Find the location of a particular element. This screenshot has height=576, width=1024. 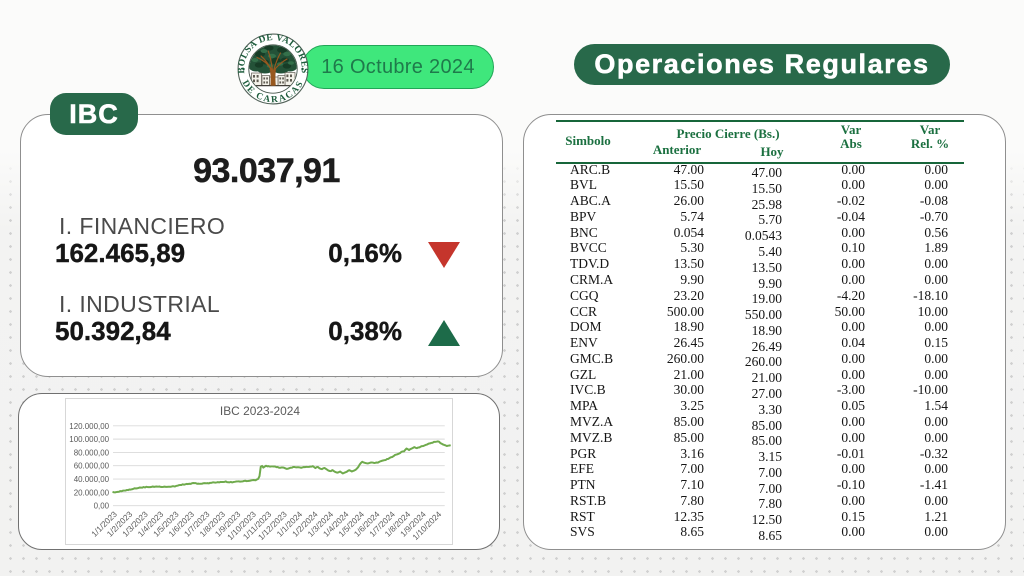

svg-text: 120.000,00 is located at coordinates (89, 426).